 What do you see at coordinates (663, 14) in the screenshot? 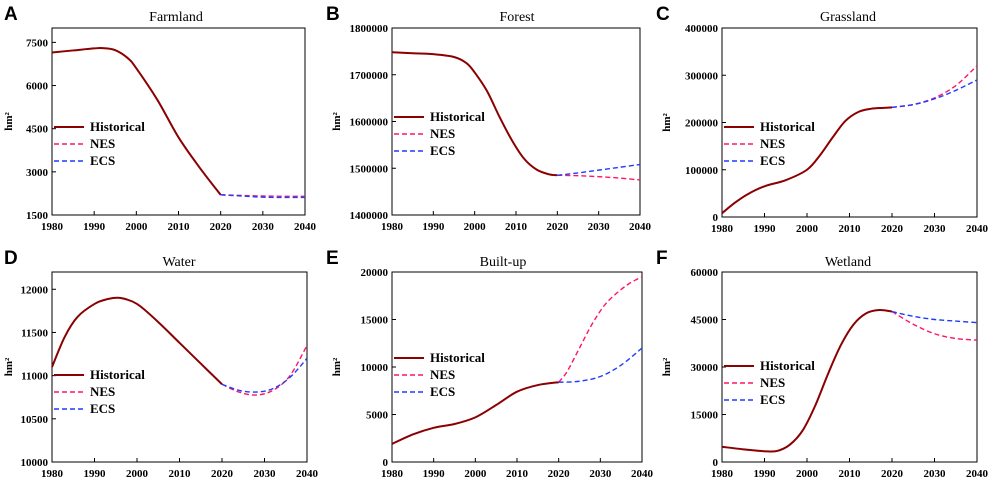
I see `panel-letter: C` at bounding box center [663, 14].